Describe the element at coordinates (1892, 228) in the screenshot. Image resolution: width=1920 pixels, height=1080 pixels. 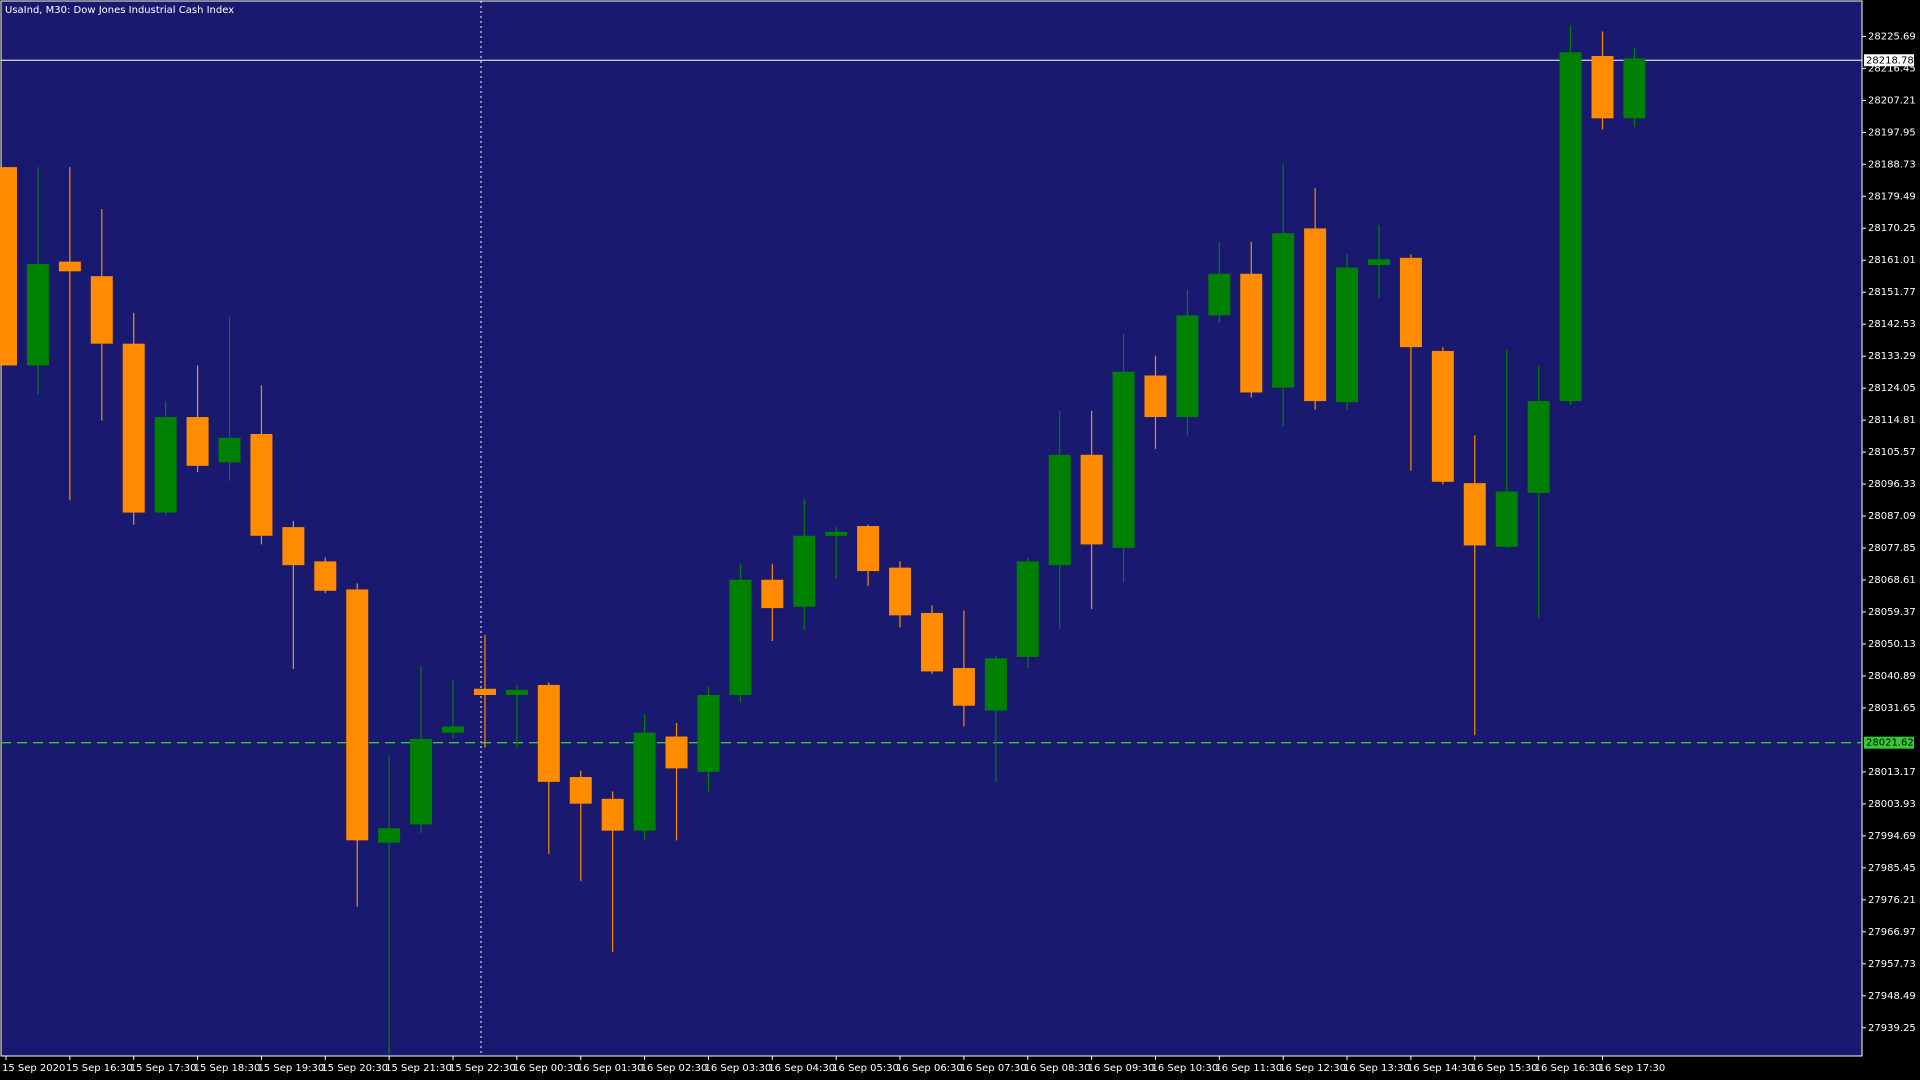
I see `y-tick-label: 28170.25` at that location.